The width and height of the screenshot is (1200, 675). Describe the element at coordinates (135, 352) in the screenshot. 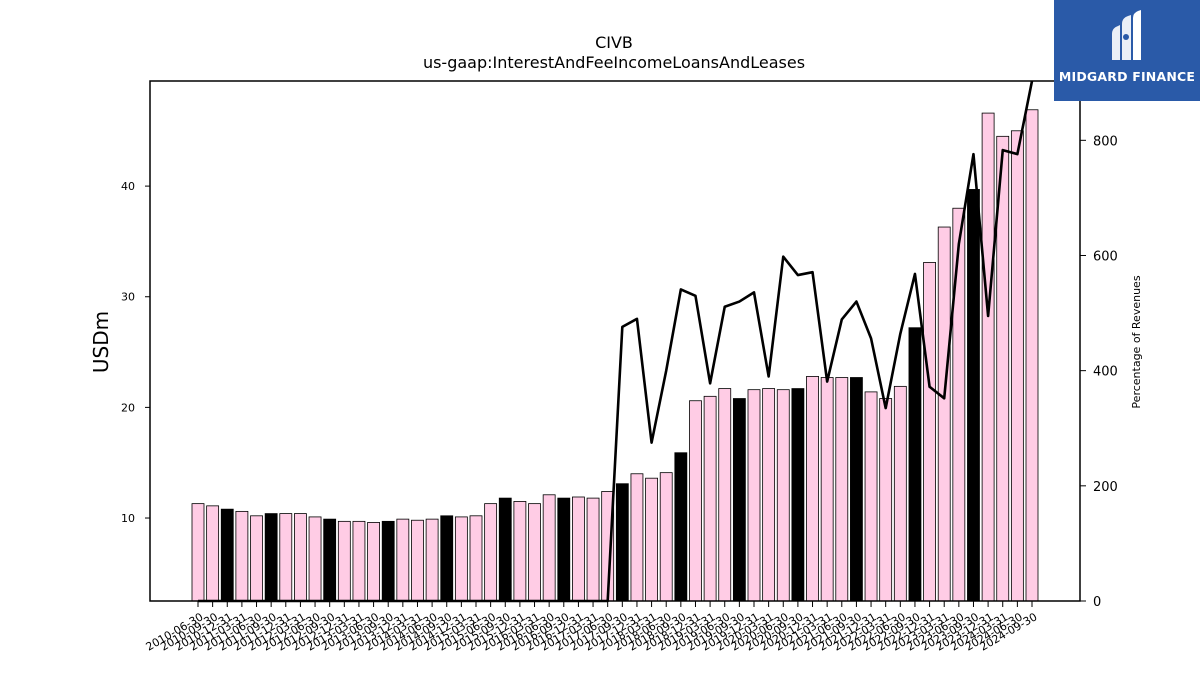

I see `y-axis-left: 10 20 30 40` at that location.